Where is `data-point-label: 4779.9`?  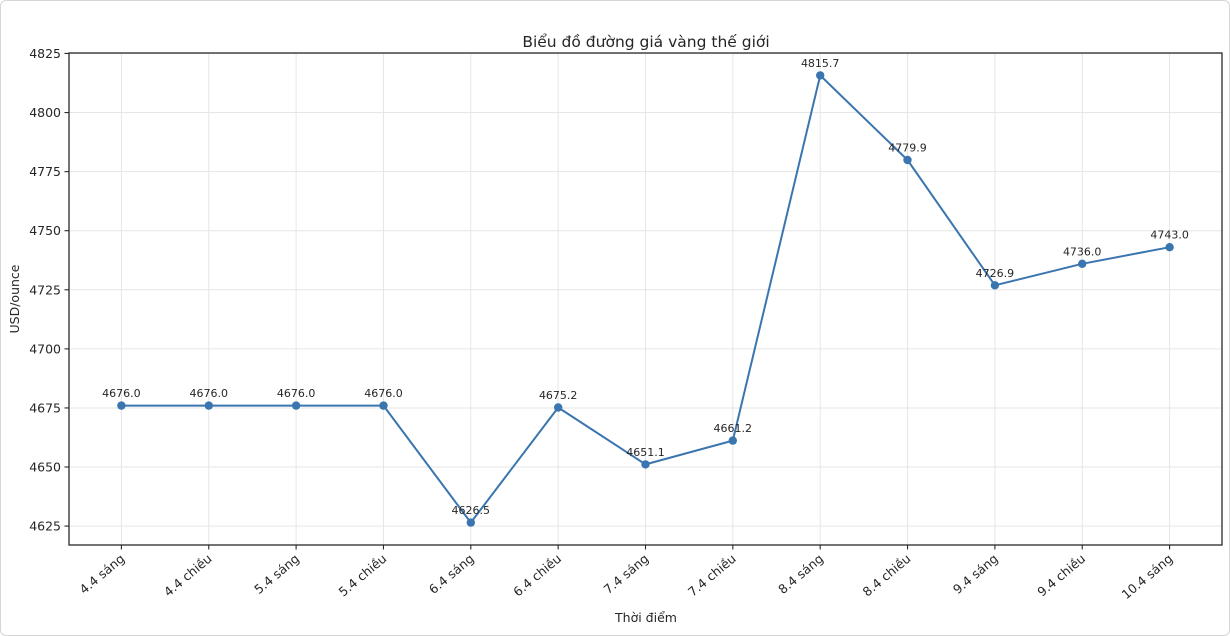 data-point-label: 4779.9 is located at coordinates (907, 148).